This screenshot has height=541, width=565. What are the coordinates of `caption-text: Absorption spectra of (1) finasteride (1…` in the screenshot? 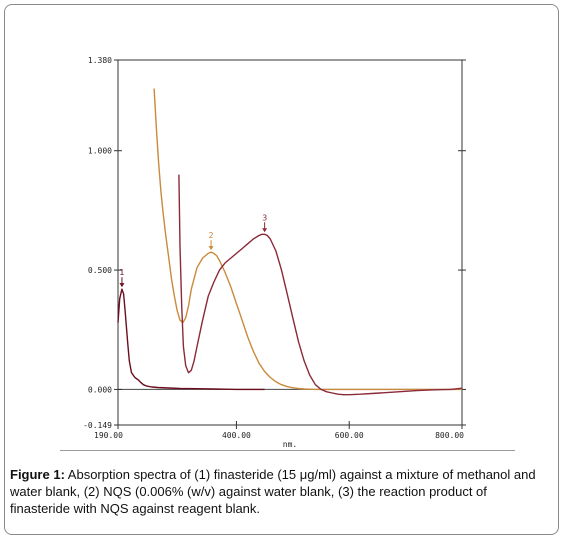 It's located at (273, 491).